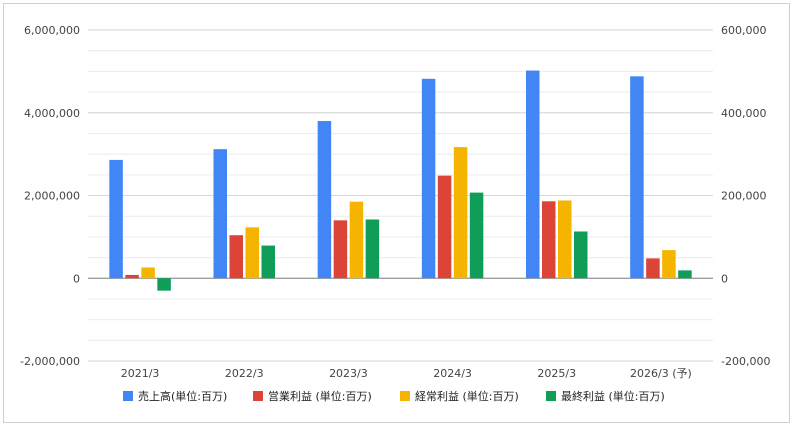  What do you see at coordinates (452, 373) in the screenshot?
I see `x-tick-label: 2024/3` at bounding box center [452, 373].